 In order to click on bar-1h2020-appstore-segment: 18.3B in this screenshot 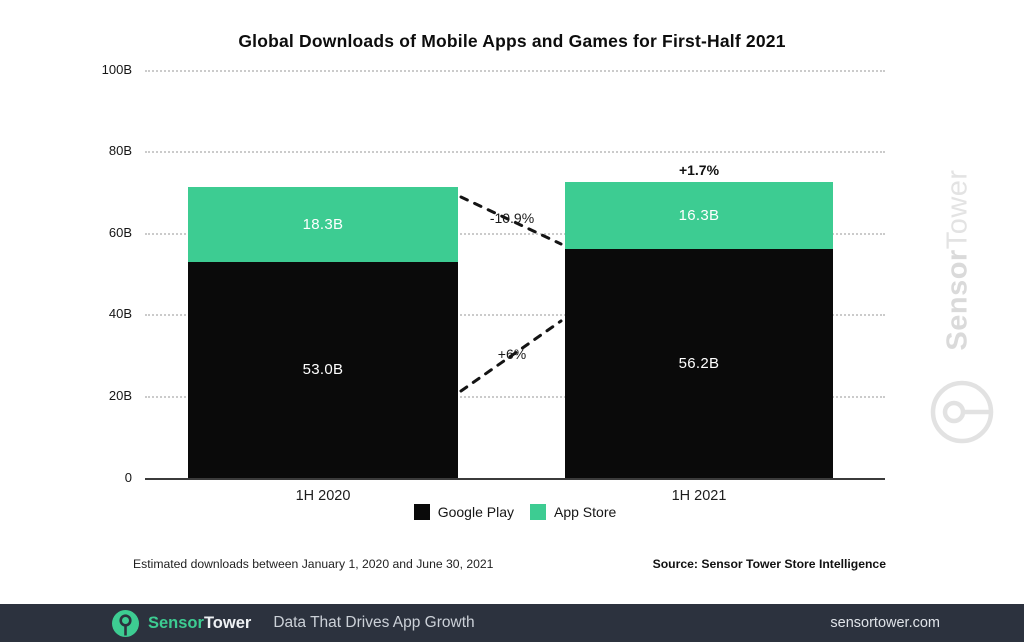, I will do `click(323, 224)`.